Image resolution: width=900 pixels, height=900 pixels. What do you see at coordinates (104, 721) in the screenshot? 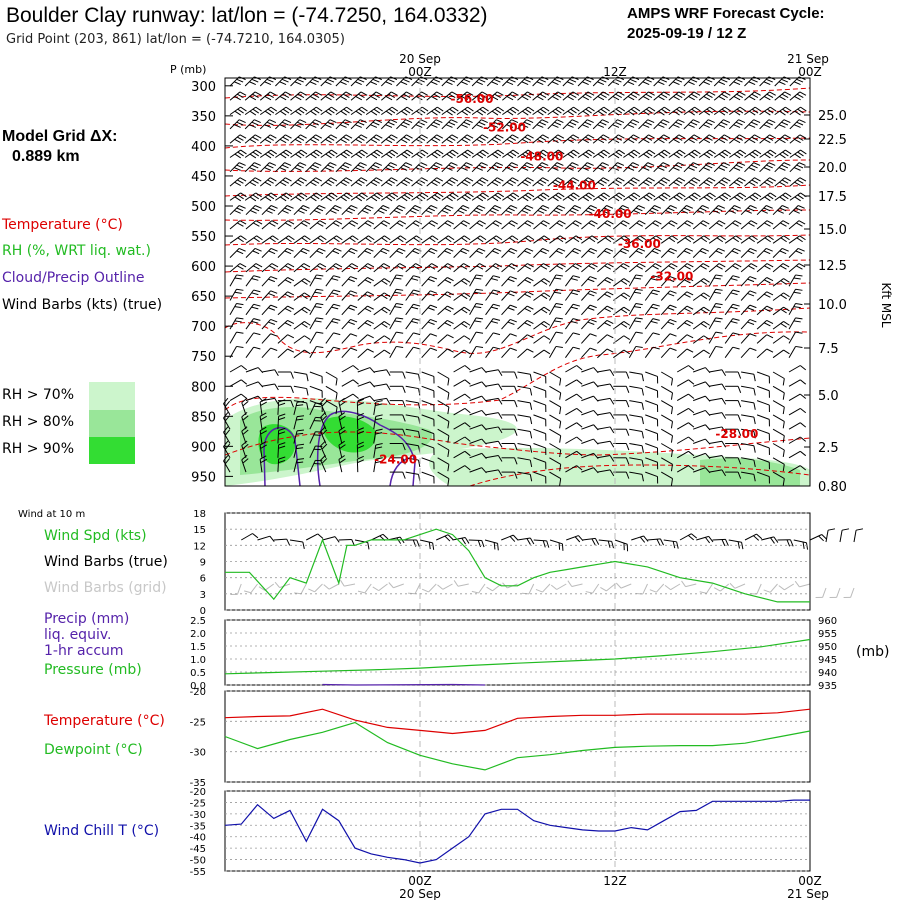
I see `temperature-series-label: Temperature (°C)` at bounding box center [104, 721].